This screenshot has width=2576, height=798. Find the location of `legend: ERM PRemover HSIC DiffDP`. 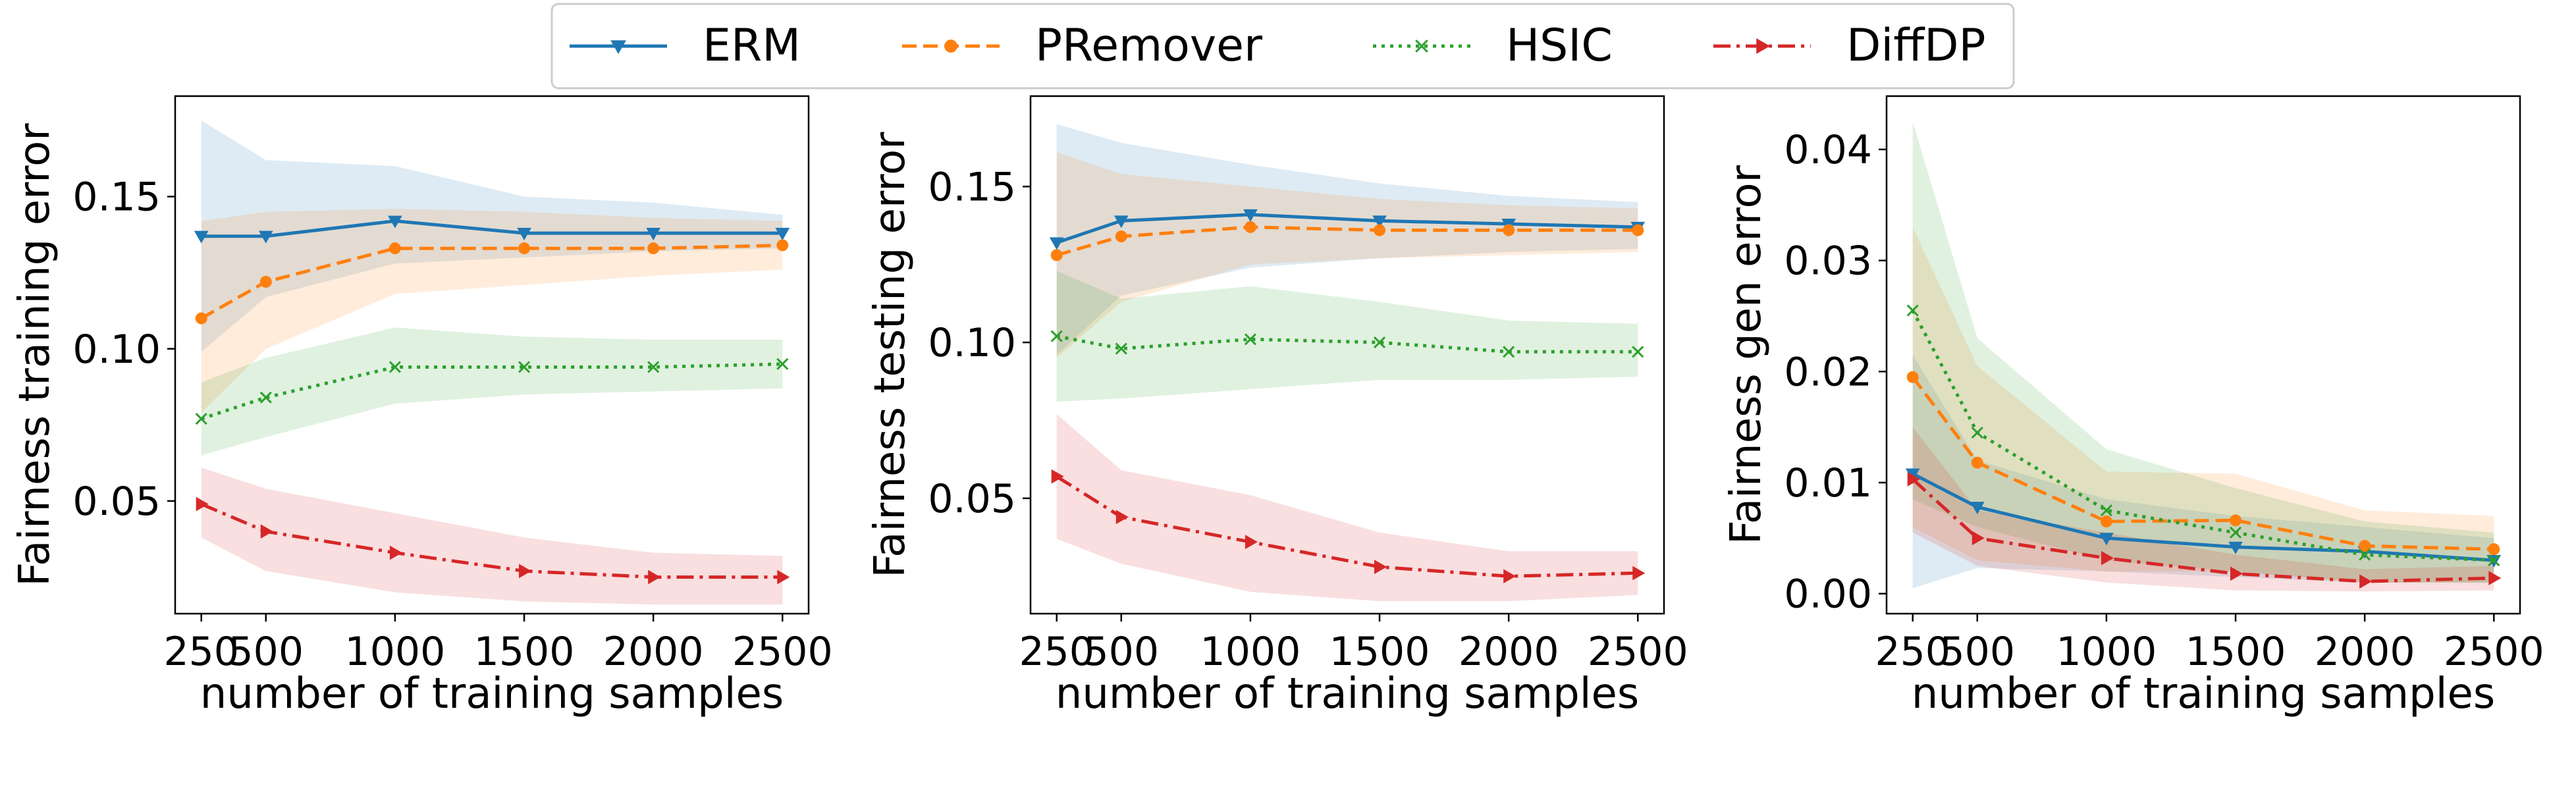

legend: ERM PRemover HSIC DiffDP is located at coordinates (1282, 46).